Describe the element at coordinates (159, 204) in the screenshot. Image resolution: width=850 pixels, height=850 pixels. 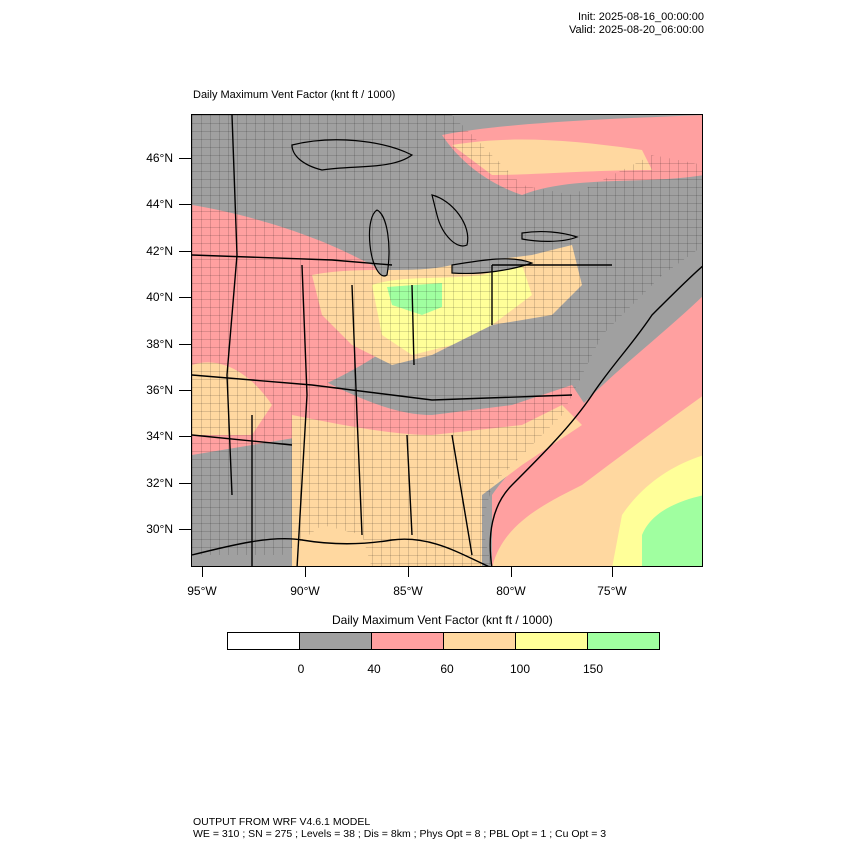
I see `lat-label-44n: 44°N` at that location.